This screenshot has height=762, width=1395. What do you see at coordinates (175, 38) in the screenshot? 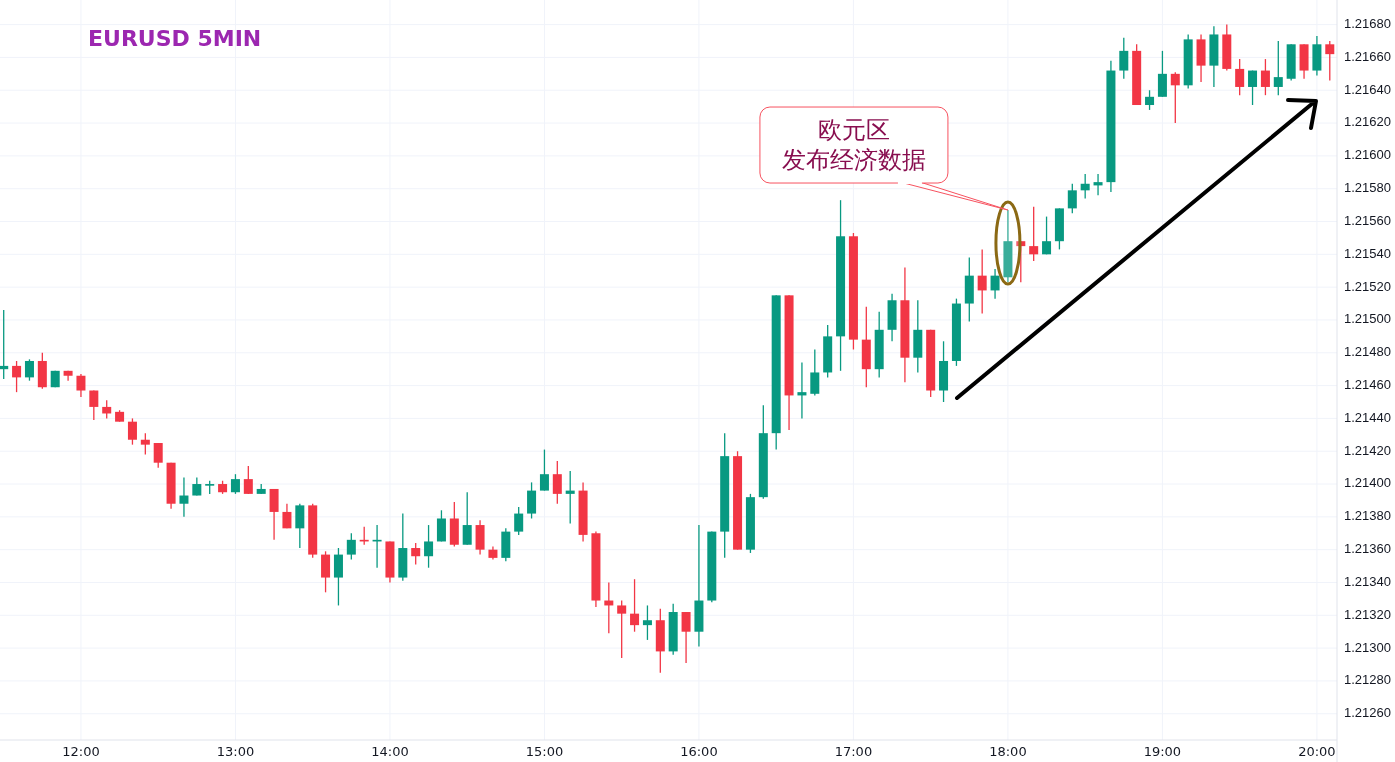
I see `text: EURUSD 5MIN` at bounding box center [175, 38].